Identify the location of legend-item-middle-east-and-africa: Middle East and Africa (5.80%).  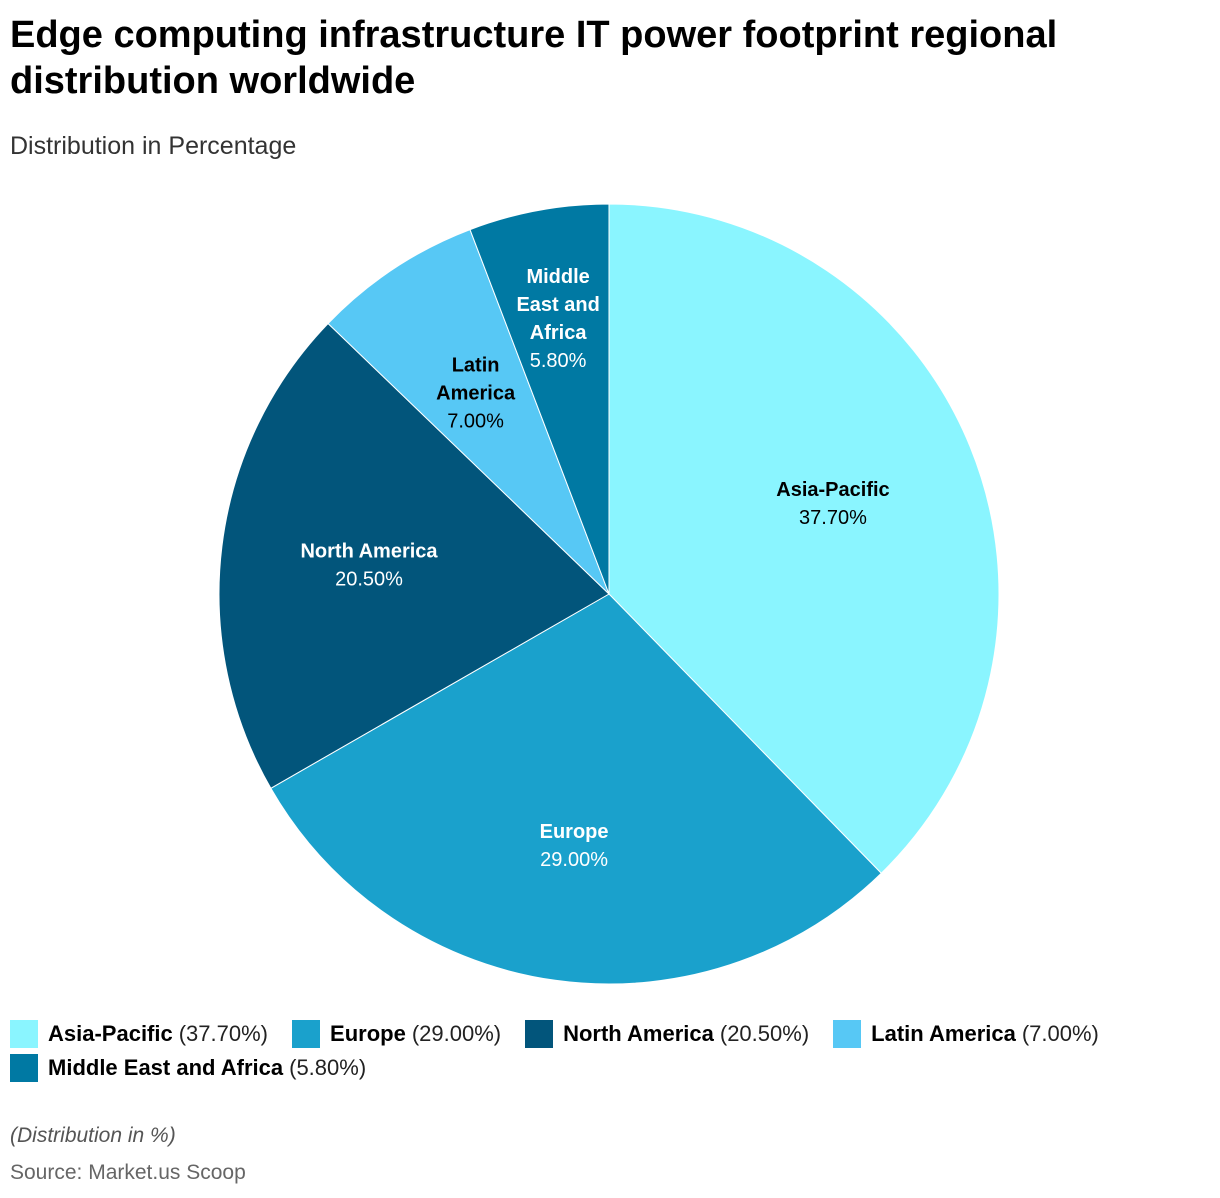
(188, 1068).